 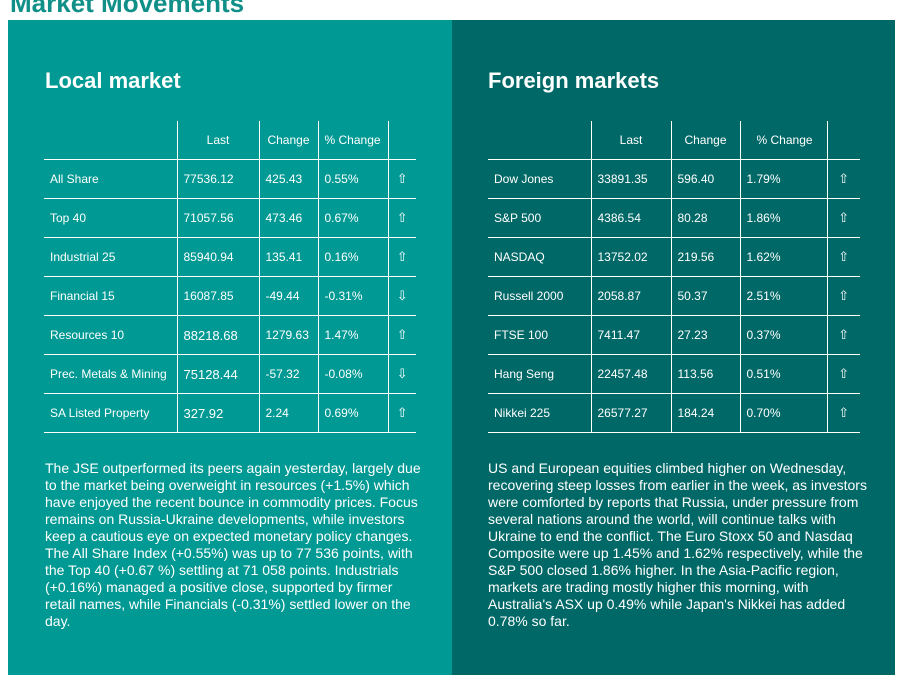 I want to click on index-last: 2058.87, so click(x=630, y=296).